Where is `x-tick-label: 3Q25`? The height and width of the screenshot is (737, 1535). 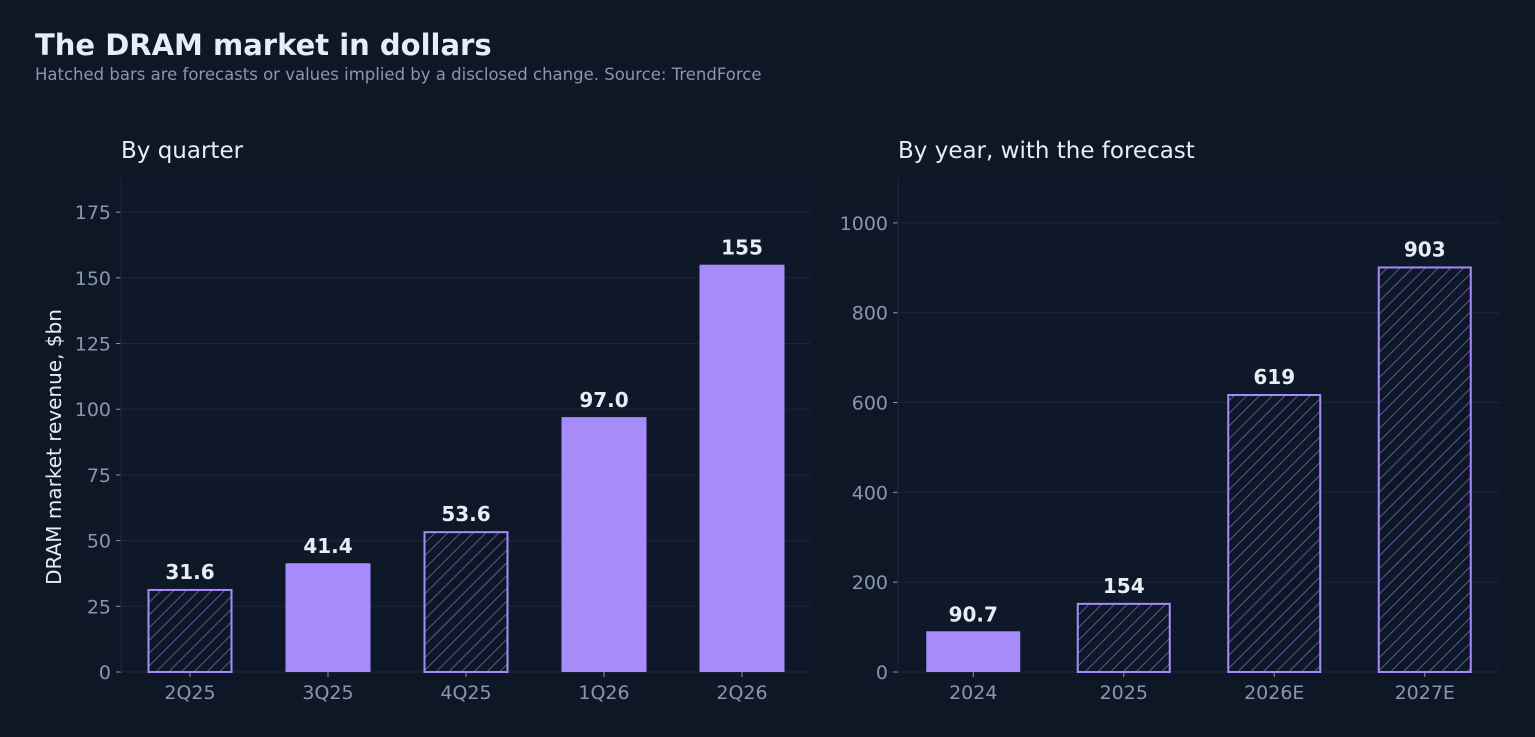
x-tick-label: 3Q25 is located at coordinates (327, 693).